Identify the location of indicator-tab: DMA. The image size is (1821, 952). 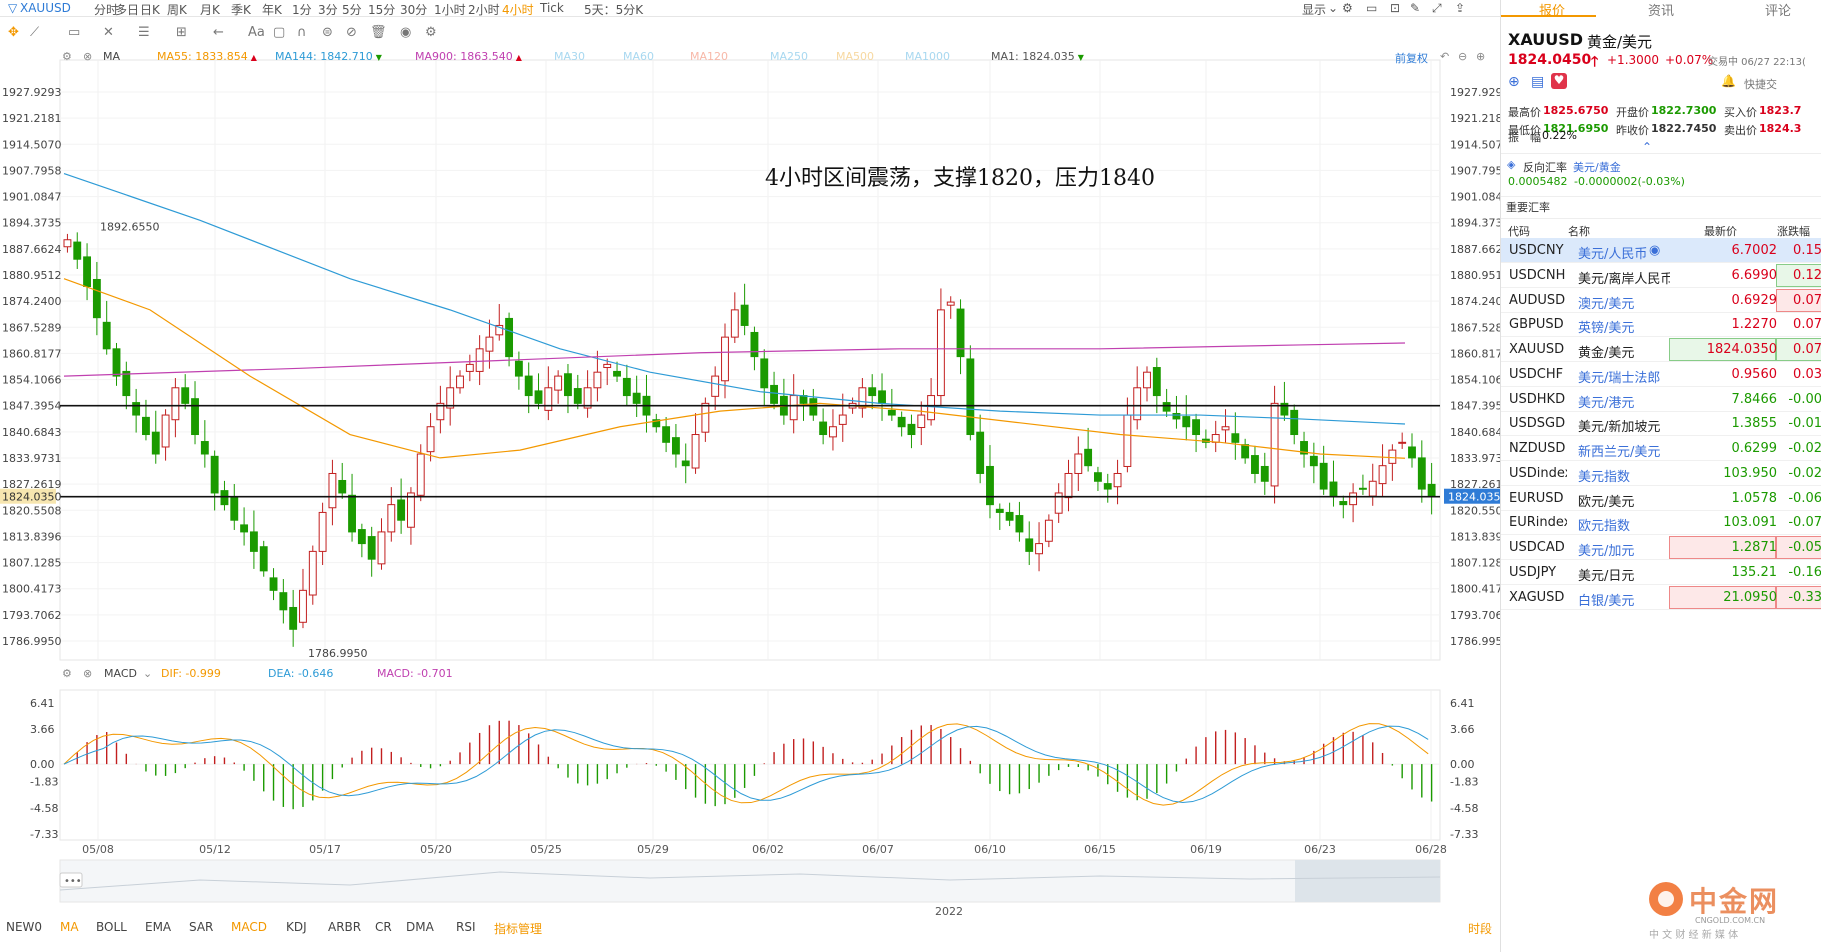
(420, 927).